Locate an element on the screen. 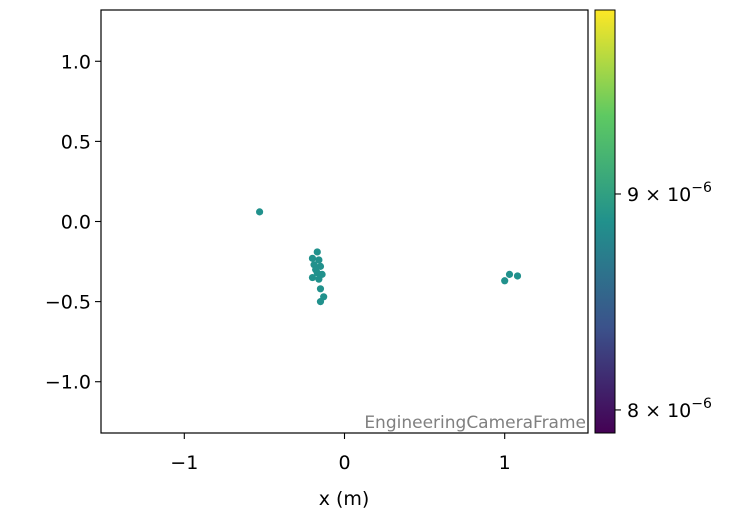 This screenshot has height=513, width=745. x-axis: −1 0 1 is located at coordinates (340, 453).